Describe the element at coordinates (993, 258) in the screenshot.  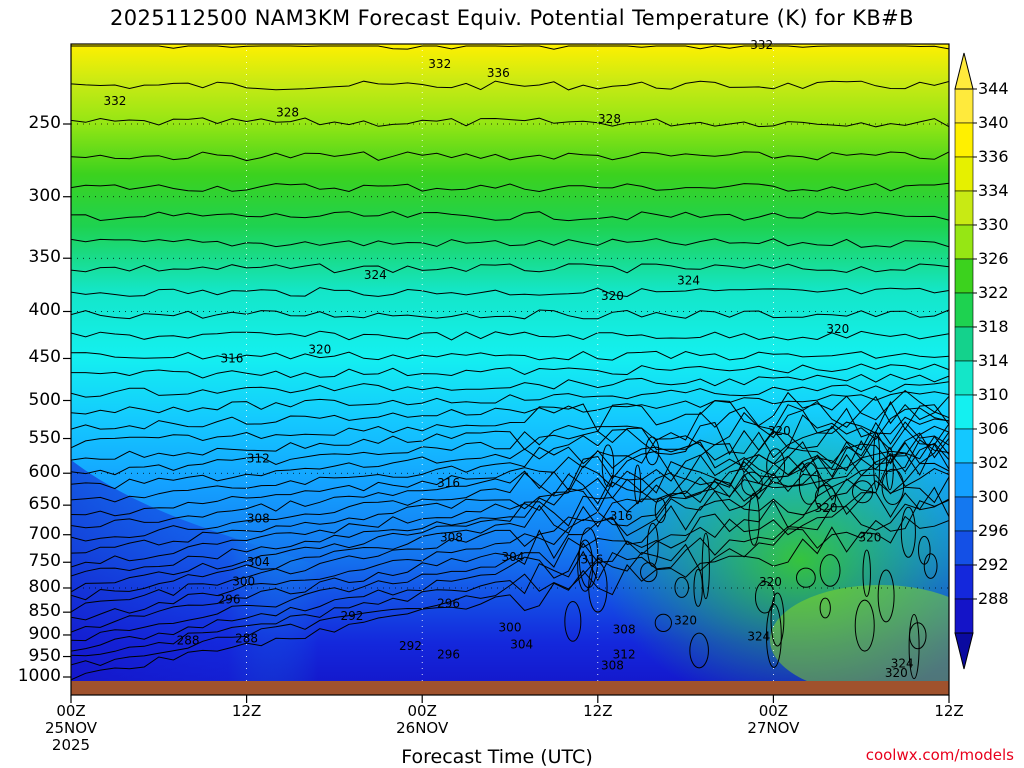
I see `colorbar-label: 326` at that location.